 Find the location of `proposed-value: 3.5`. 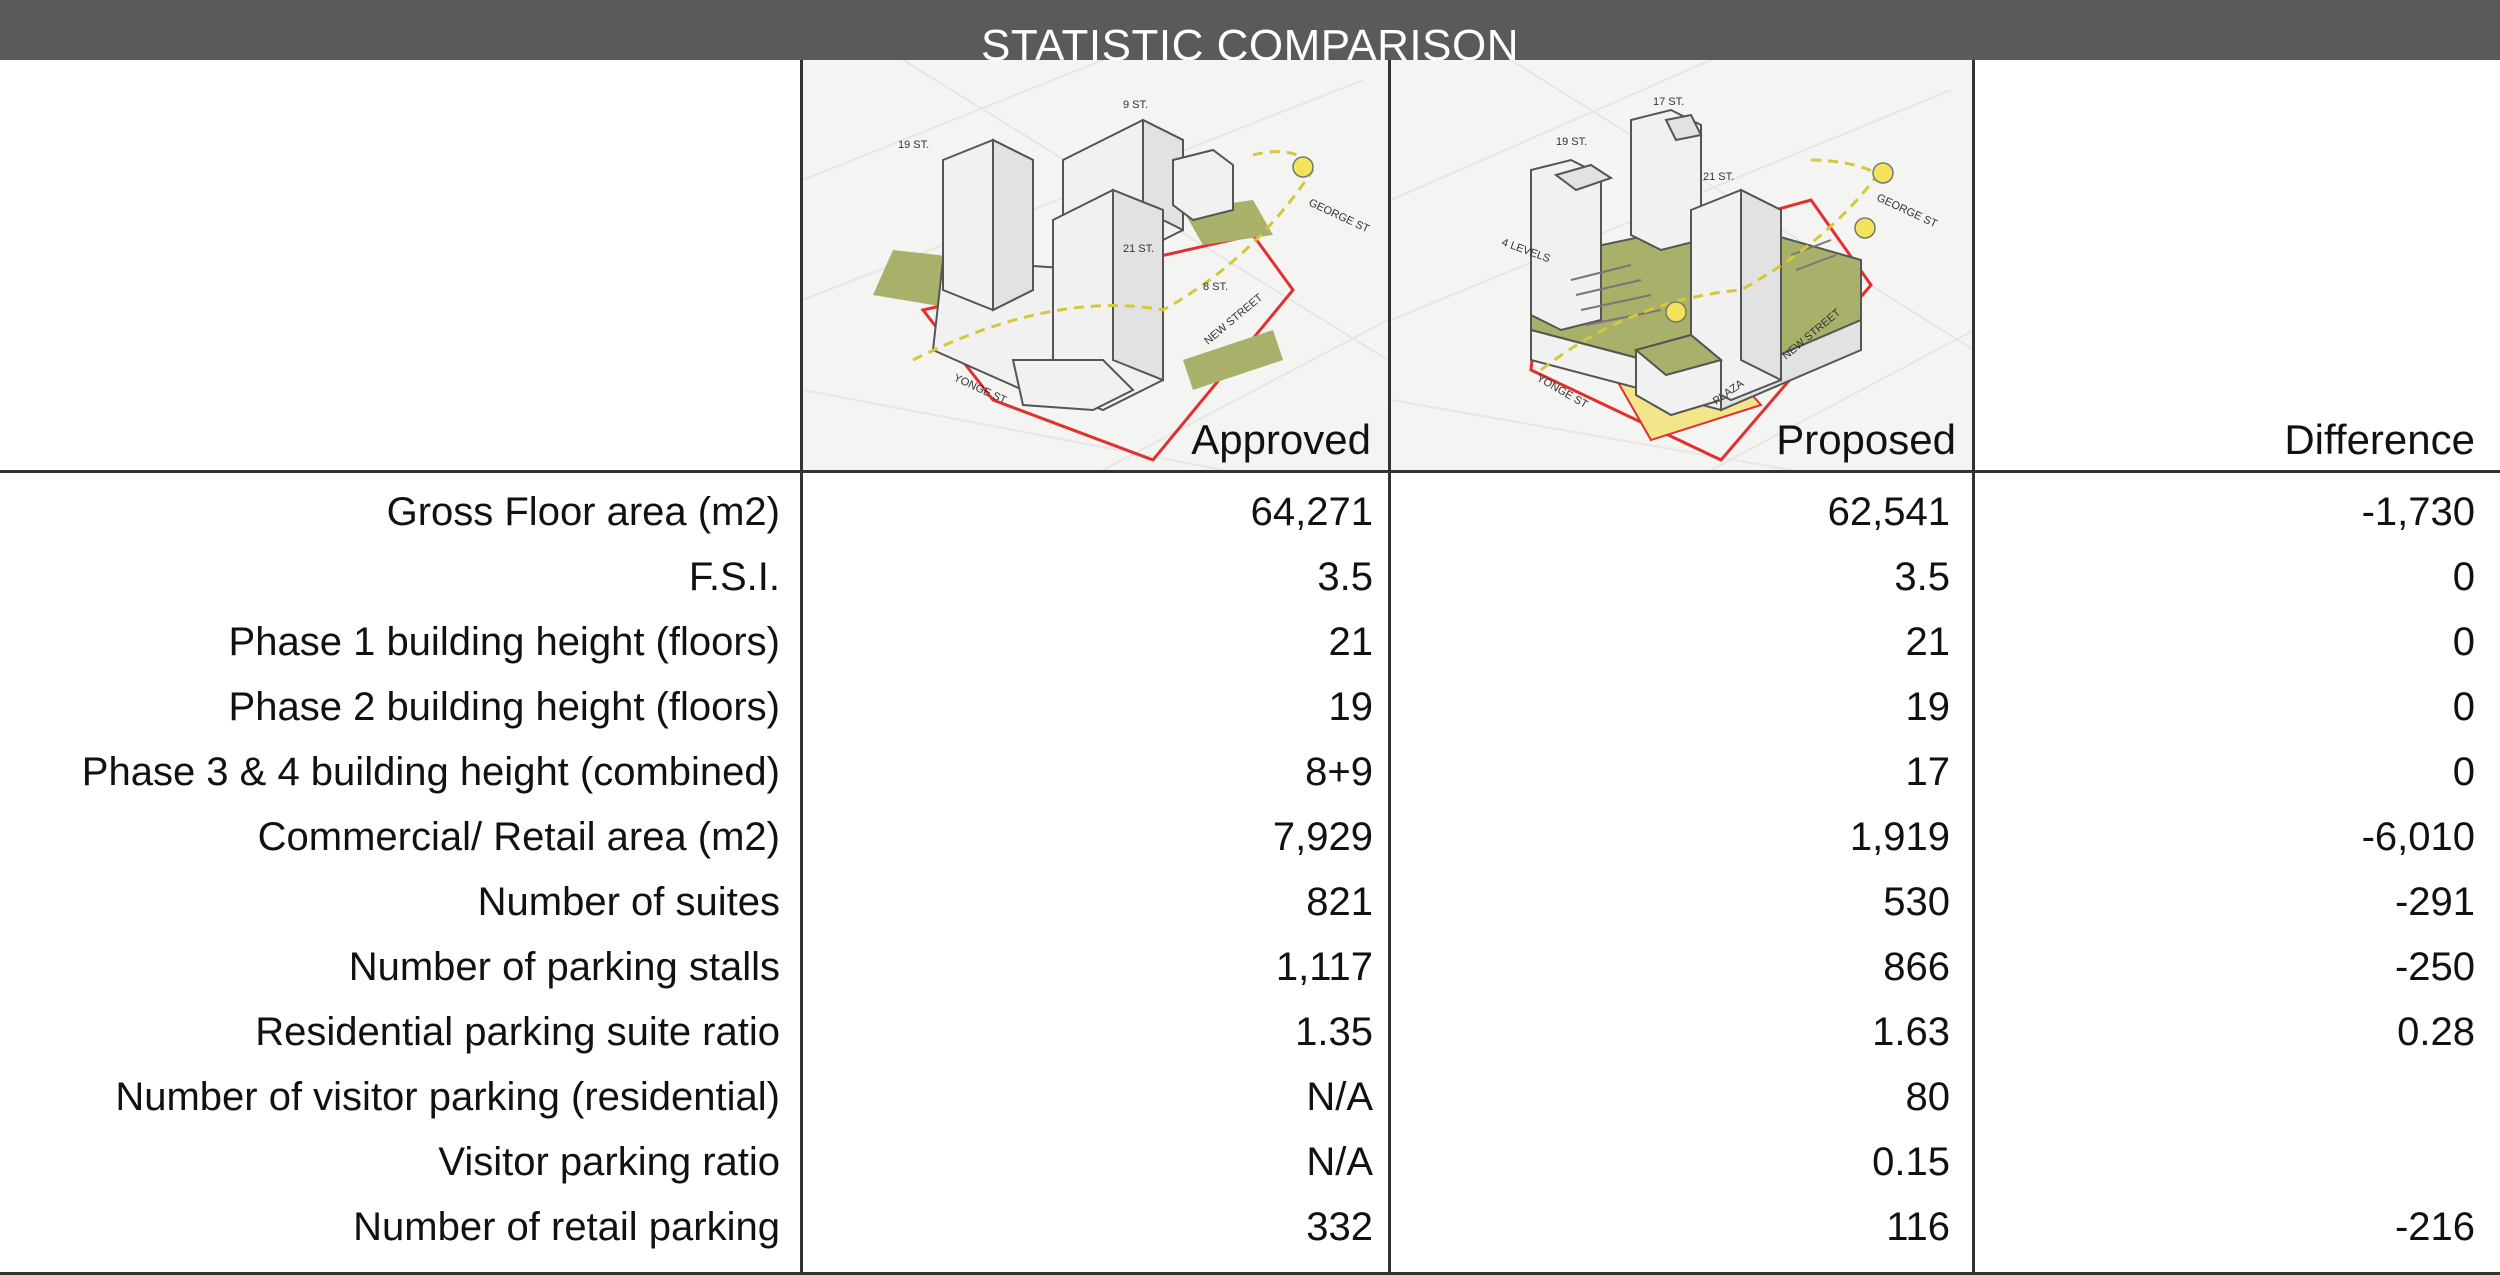

proposed-value: 3.5 is located at coordinates (1922, 577).